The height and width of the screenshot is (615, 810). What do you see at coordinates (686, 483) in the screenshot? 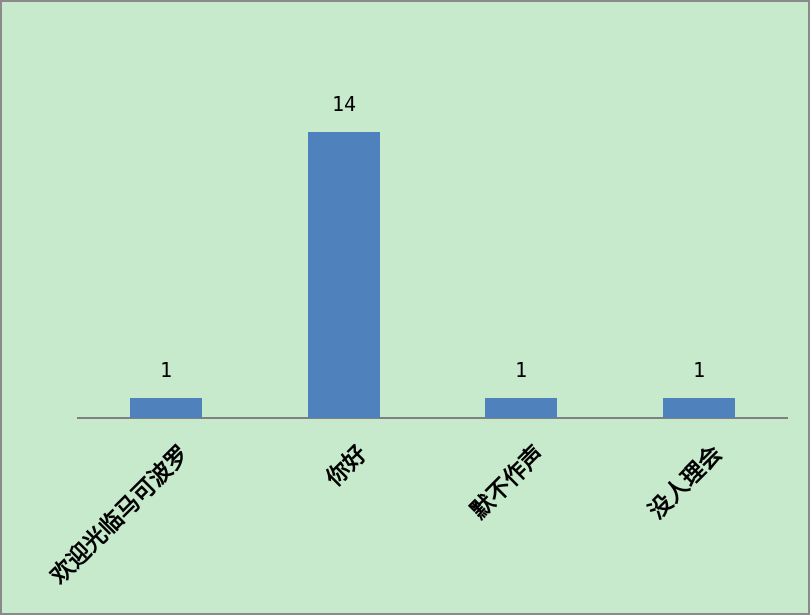
I see `category-label: 没人理会` at bounding box center [686, 483].